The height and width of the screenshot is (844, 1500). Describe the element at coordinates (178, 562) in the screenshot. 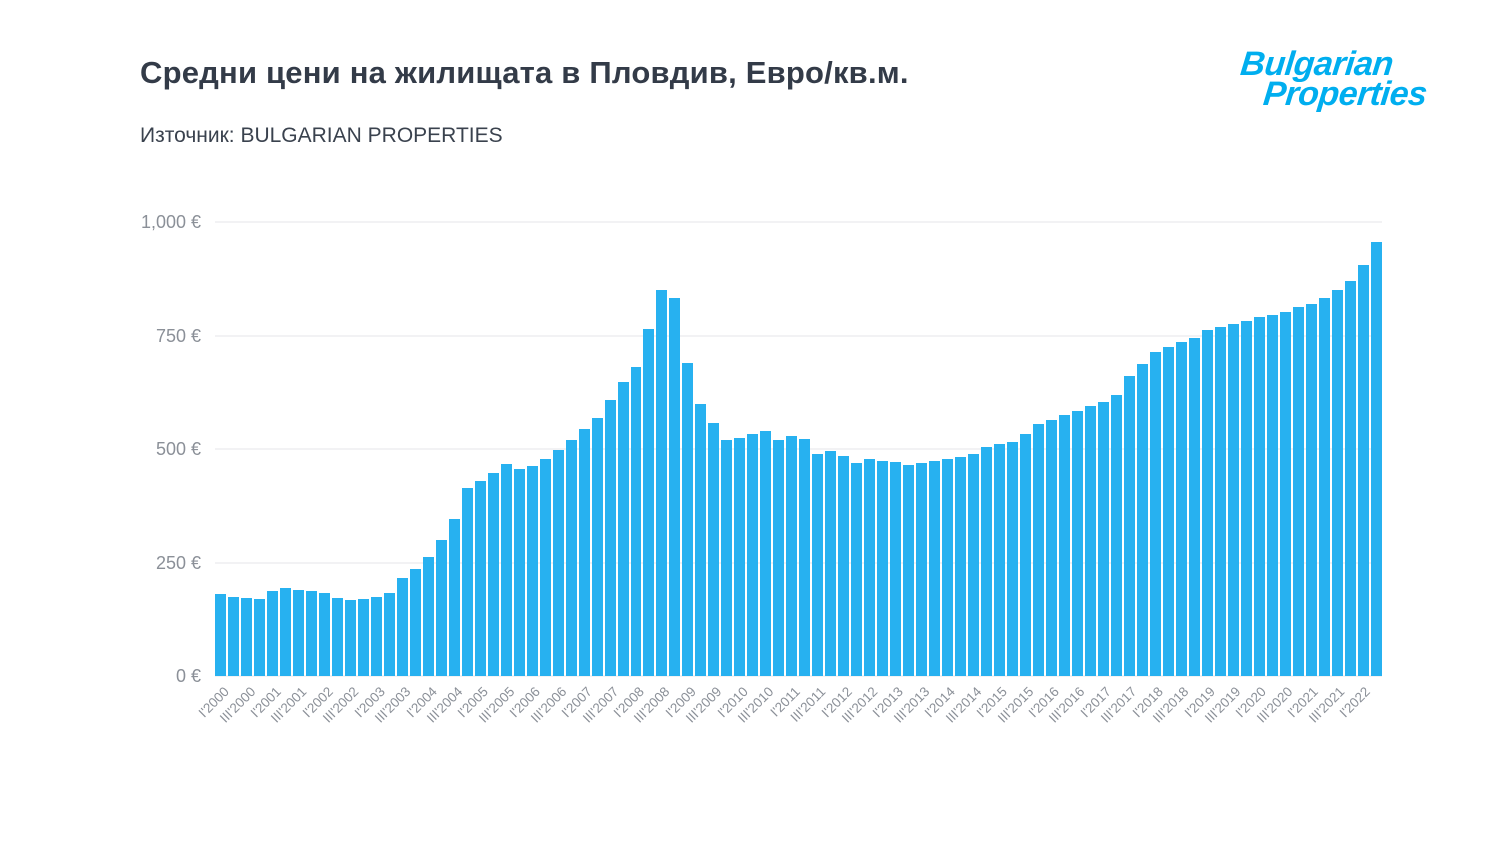

I see `y-axis-label: 250 €` at that location.